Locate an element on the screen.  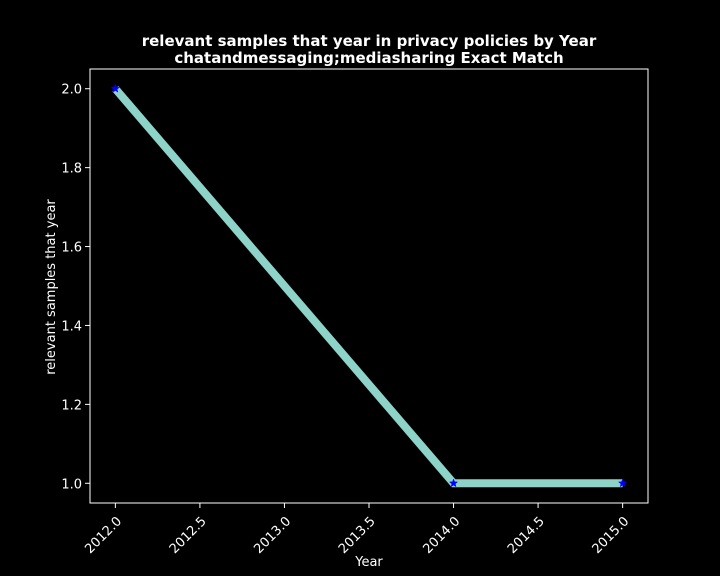
x-tick-label: 2014.0 is located at coordinates (441, 535).